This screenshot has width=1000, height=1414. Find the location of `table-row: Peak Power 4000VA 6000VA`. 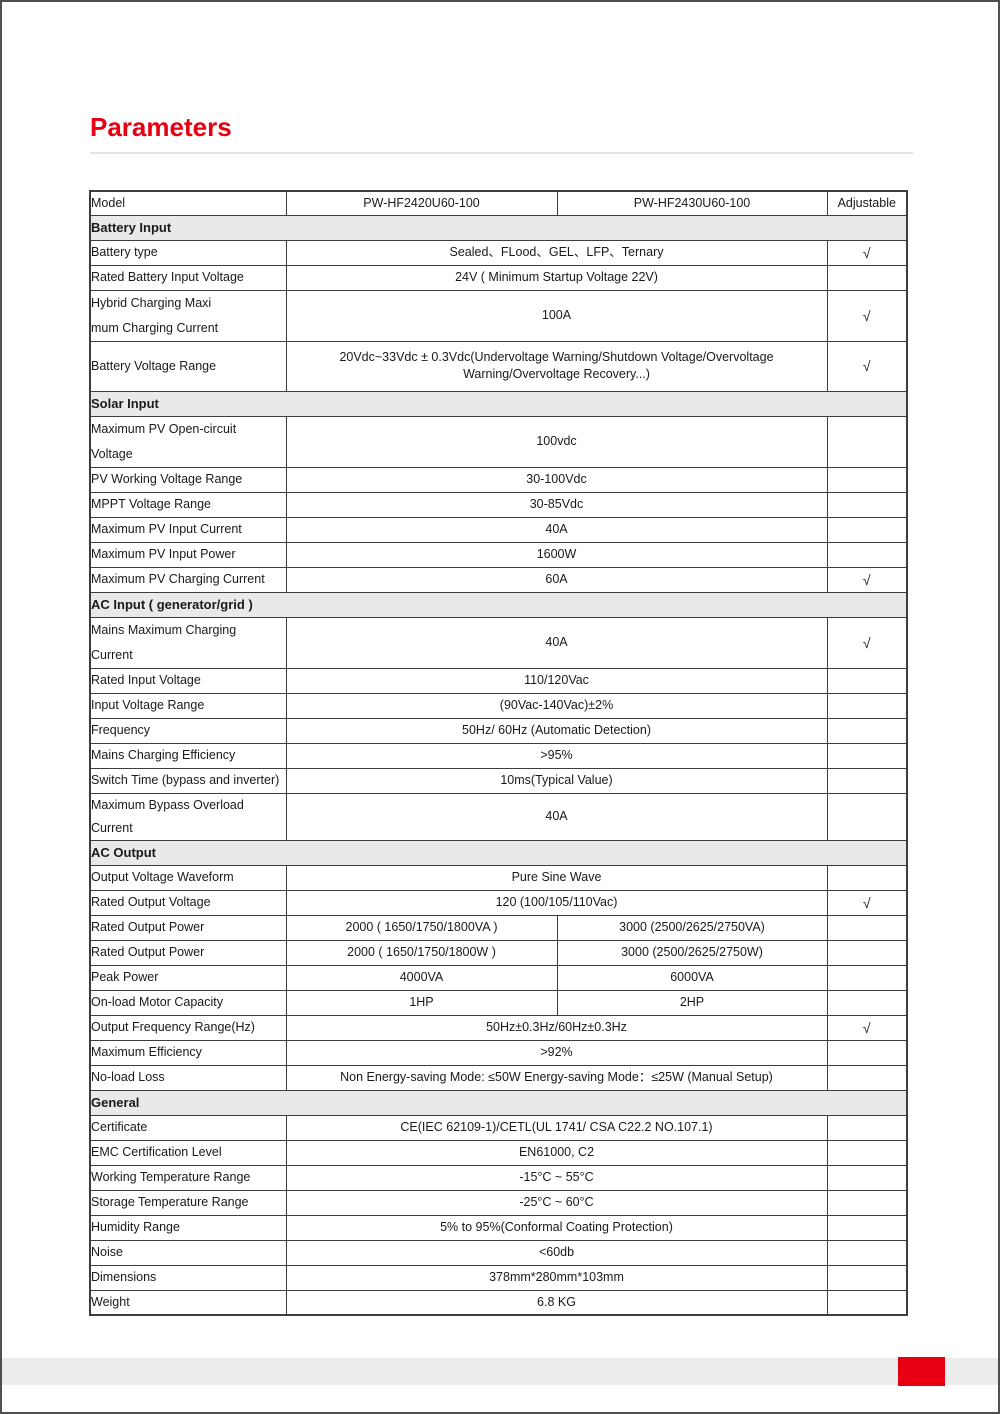

table-row: Peak Power 4000VA 6000VA is located at coordinates (498, 977).